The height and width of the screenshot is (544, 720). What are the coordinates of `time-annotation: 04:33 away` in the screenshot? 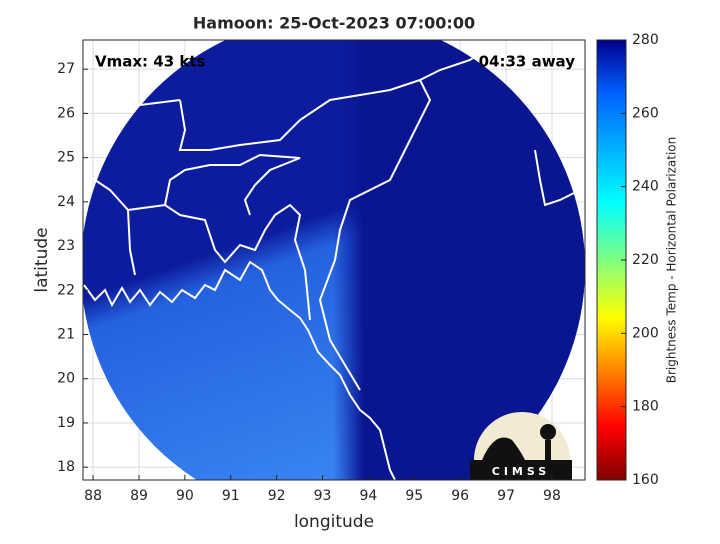 It's located at (527, 62).